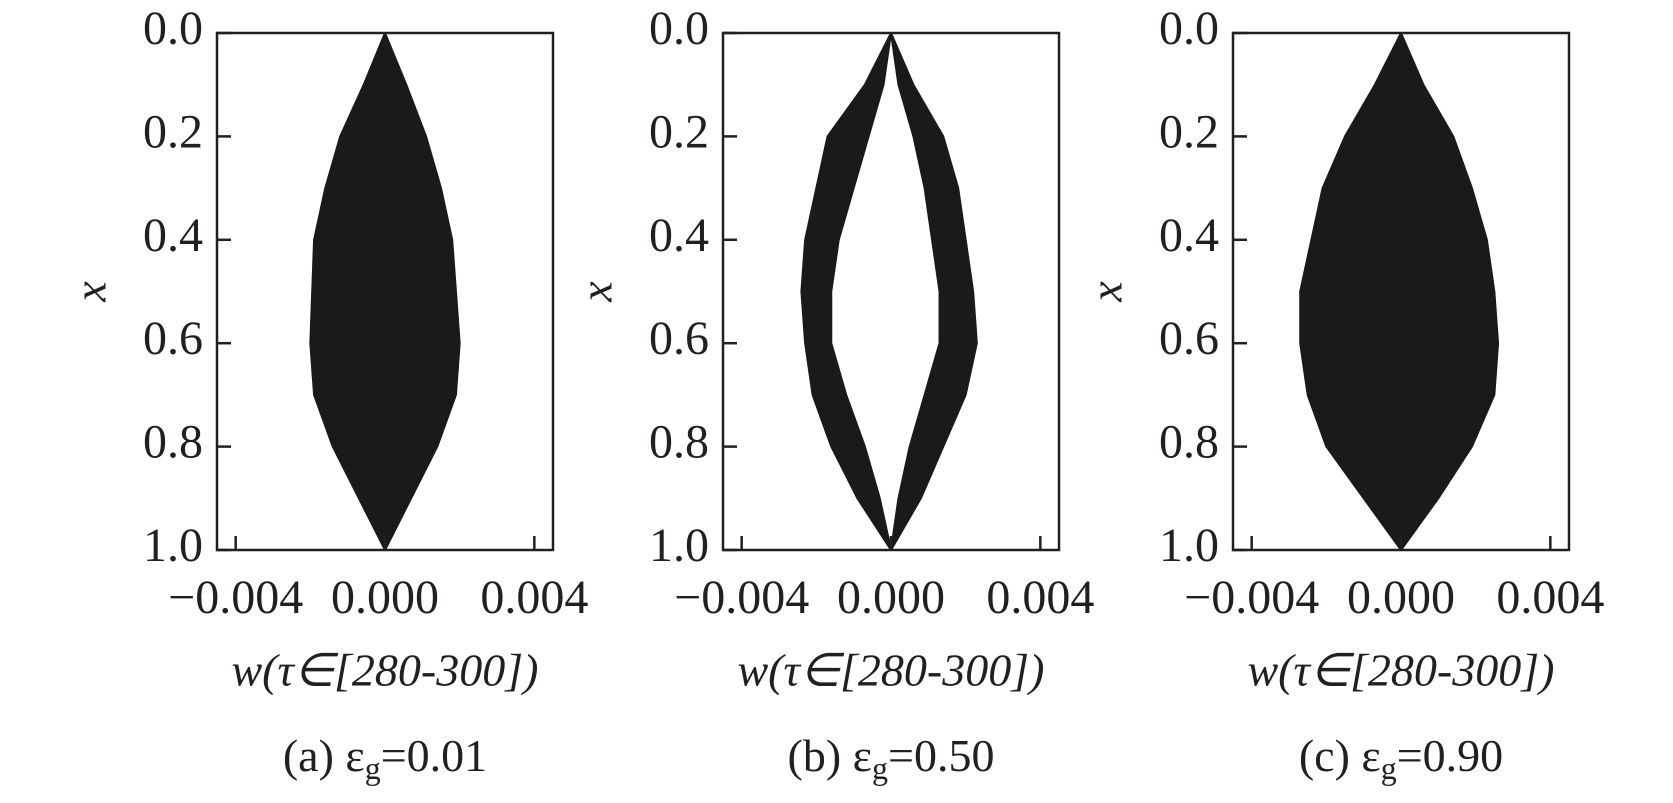  Describe the element at coordinates (1340, 755) in the screenshot. I see `caption-prefix: (c) ε` at that location.